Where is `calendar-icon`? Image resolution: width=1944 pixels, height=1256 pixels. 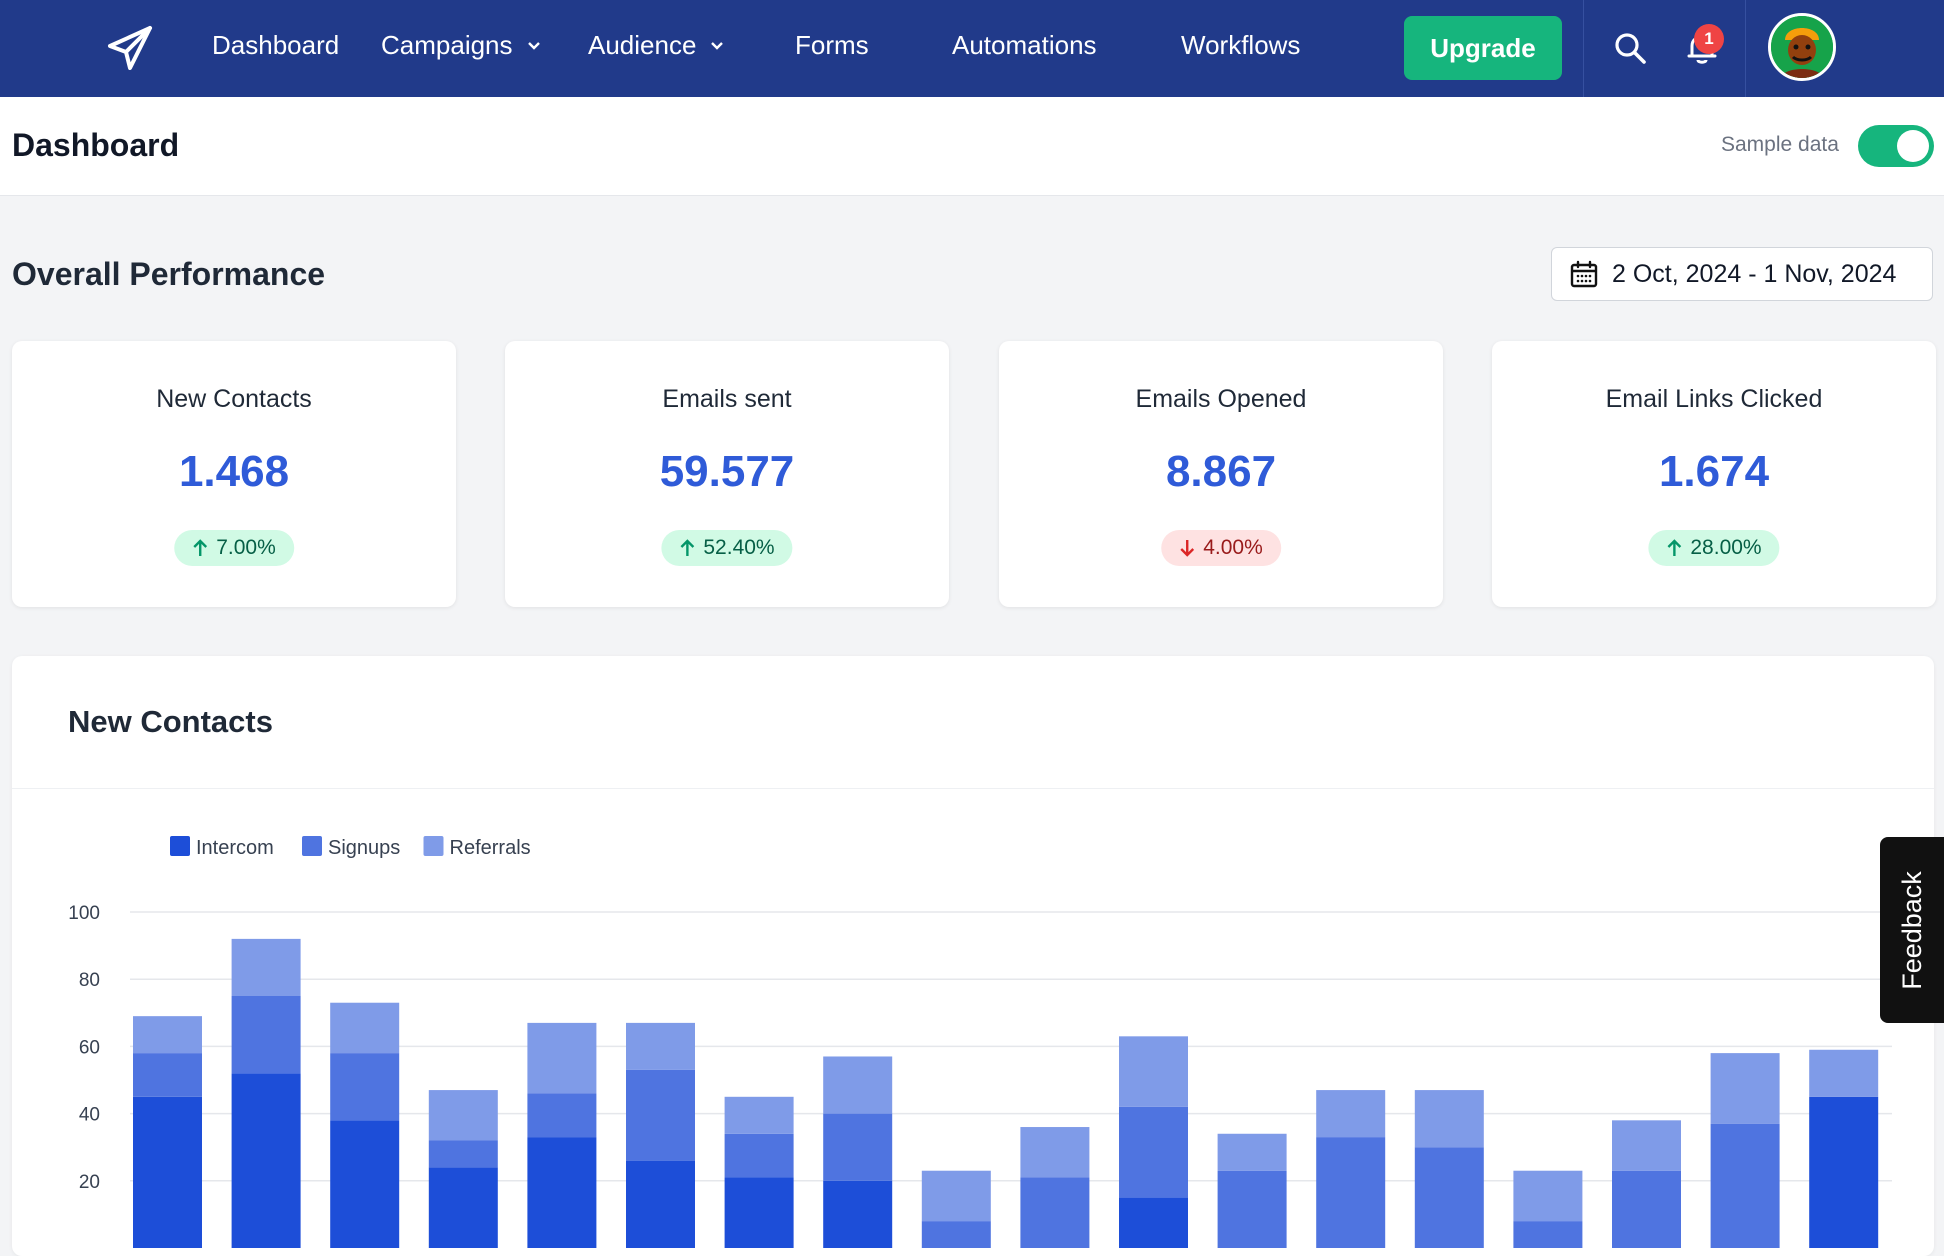
calendar-icon is located at coordinates (1584, 274).